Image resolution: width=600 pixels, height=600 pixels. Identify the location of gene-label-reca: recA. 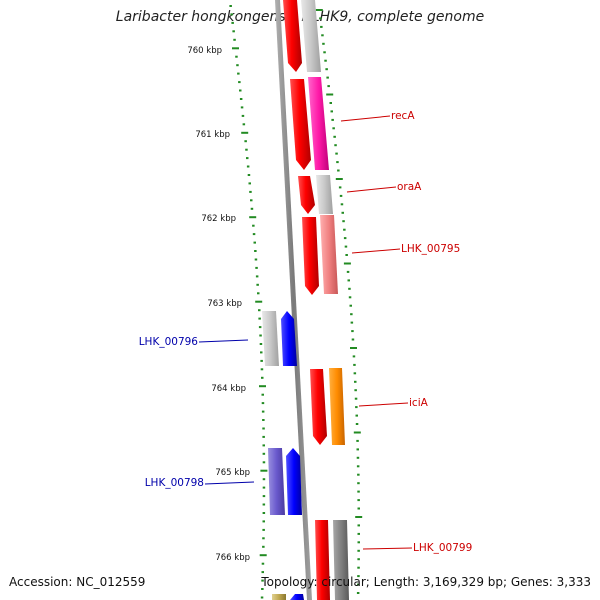
(403, 116).